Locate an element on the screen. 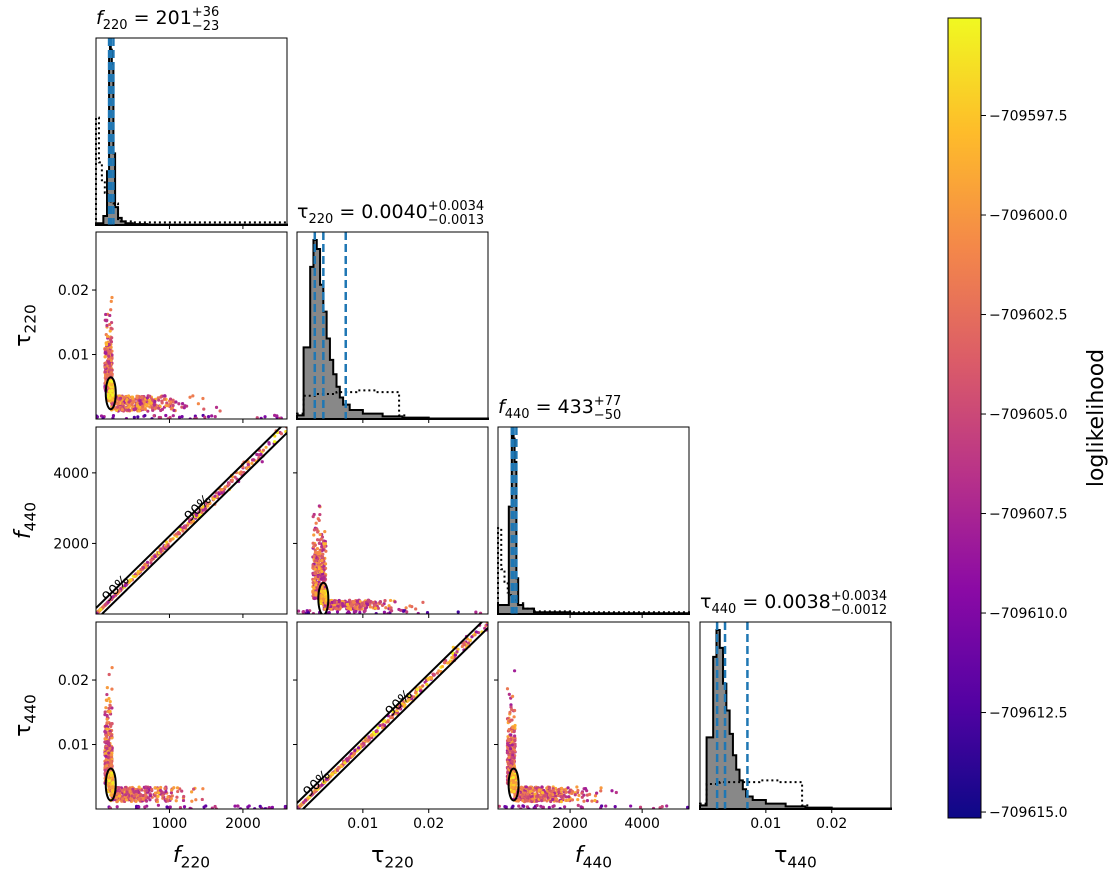  colorbar-tick-label-7: −709615.0 is located at coordinates (1028, 813).